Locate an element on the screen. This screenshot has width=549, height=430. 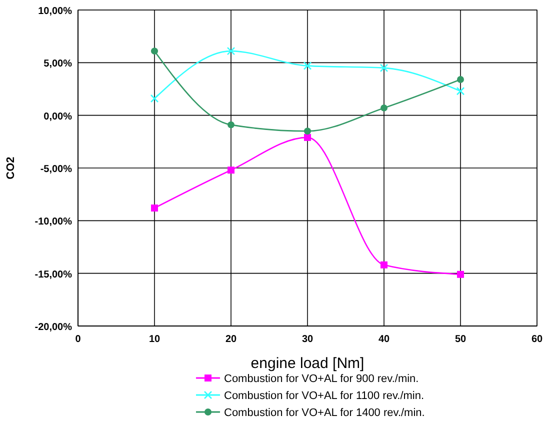
legend-label: Combustion for VO+AL for 900 rev./min. is located at coordinates (321, 379).